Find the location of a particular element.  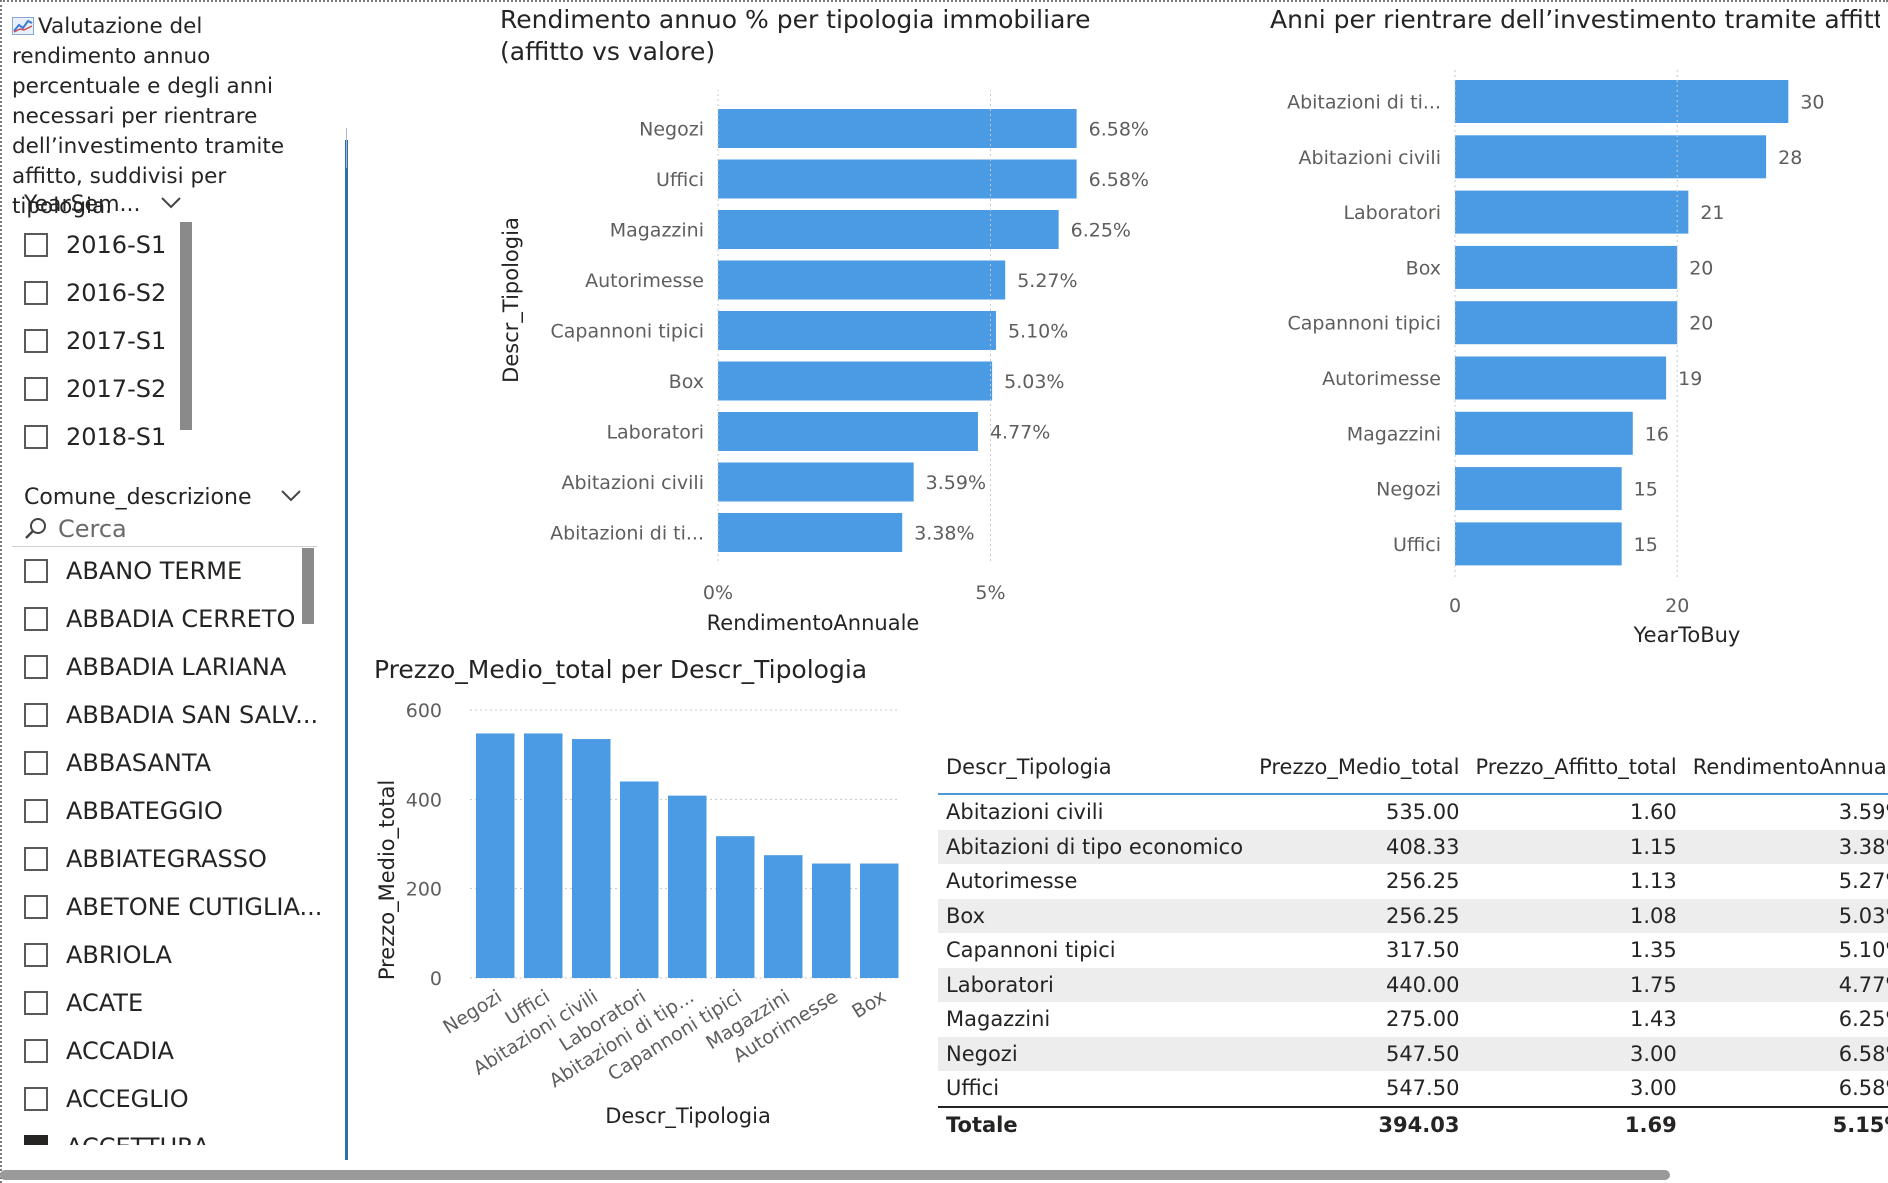

slicer-item: 2018-S1 is located at coordinates (95, 437).